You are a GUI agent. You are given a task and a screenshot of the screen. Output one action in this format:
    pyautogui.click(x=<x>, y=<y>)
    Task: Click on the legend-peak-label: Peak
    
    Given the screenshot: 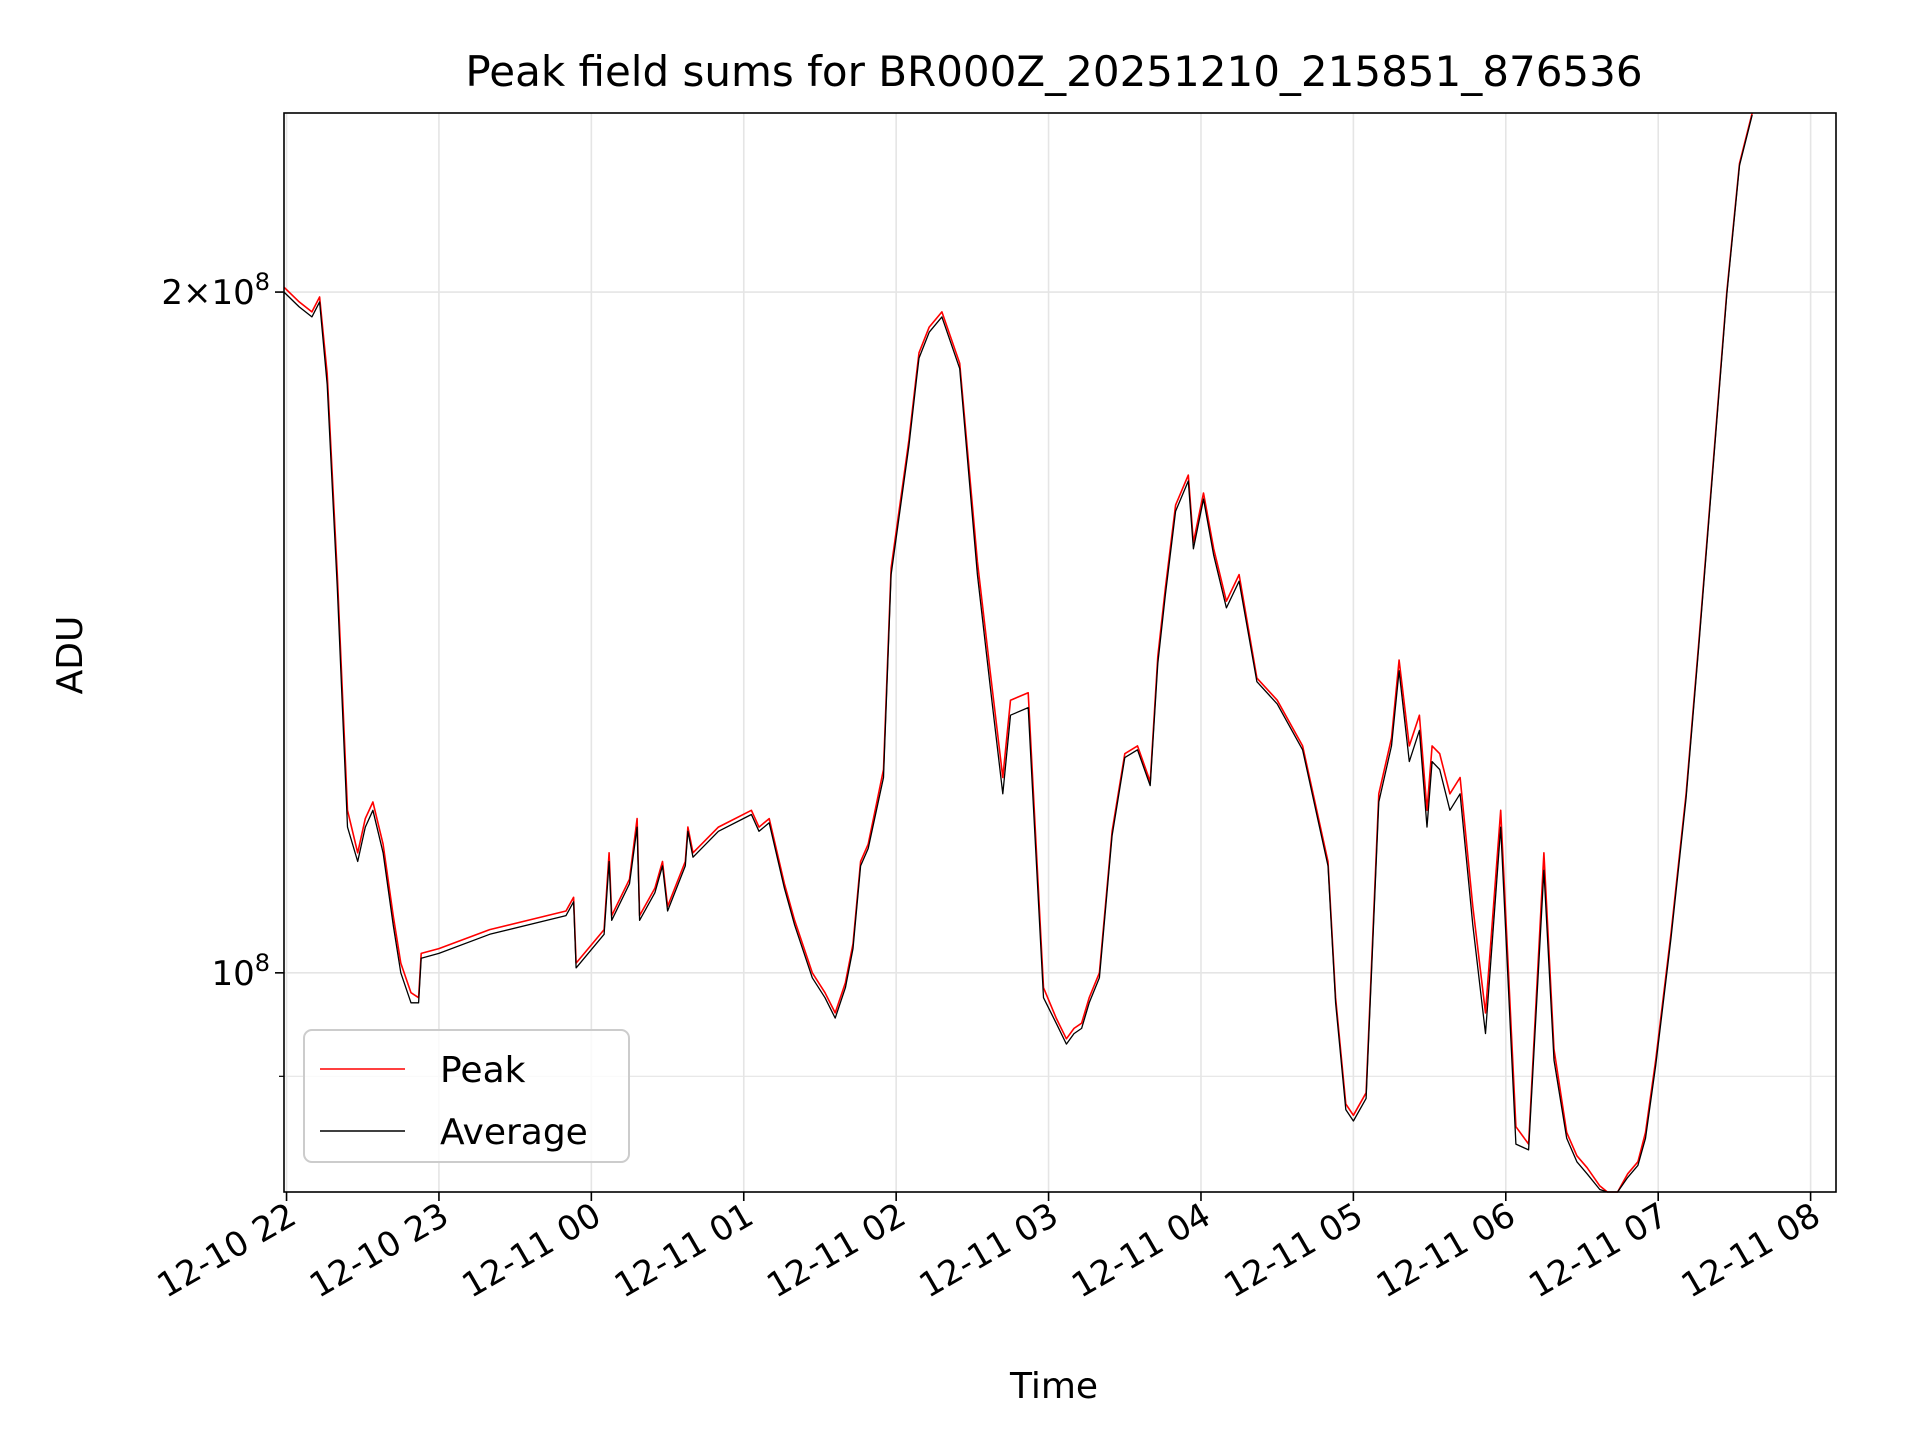 What is the action you would take?
    pyautogui.click(x=483, y=1070)
    